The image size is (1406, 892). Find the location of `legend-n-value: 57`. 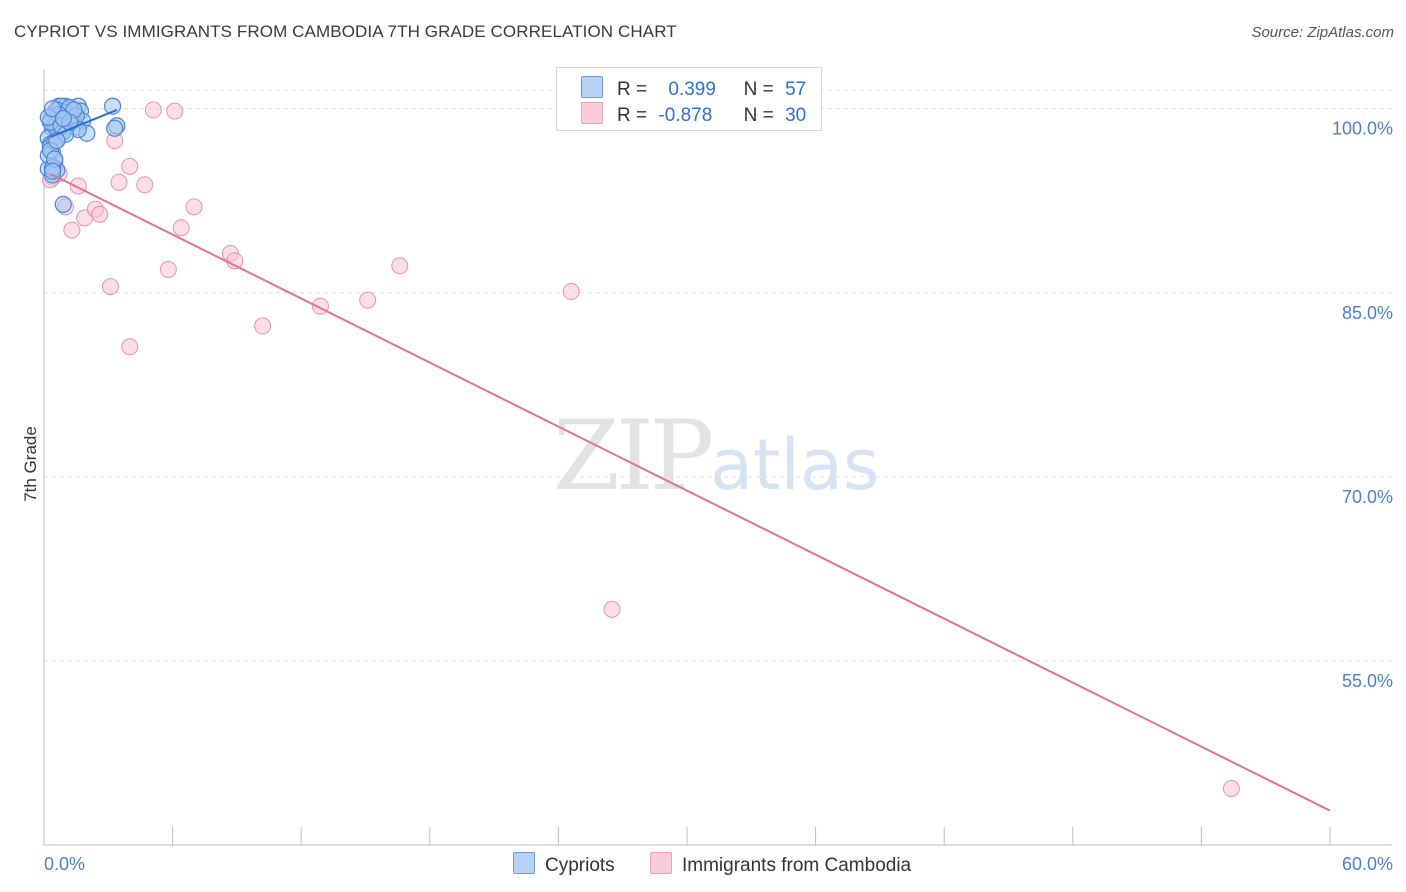

legend-n-value: 57 is located at coordinates (796, 89).